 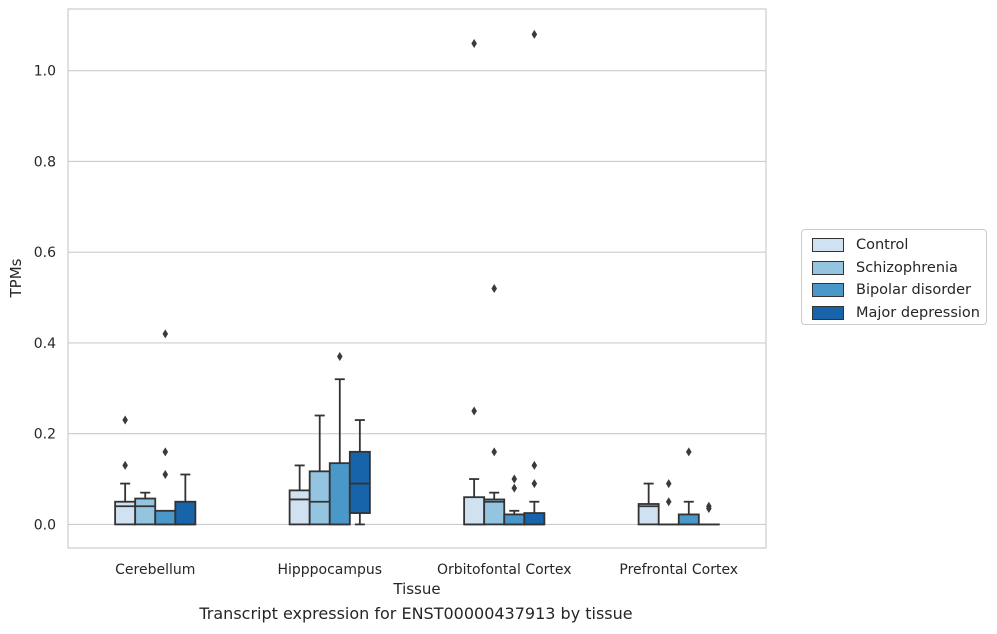 What do you see at coordinates (45, 72) in the screenshot?
I see `y-tick-label: 1.0` at bounding box center [45, 72].